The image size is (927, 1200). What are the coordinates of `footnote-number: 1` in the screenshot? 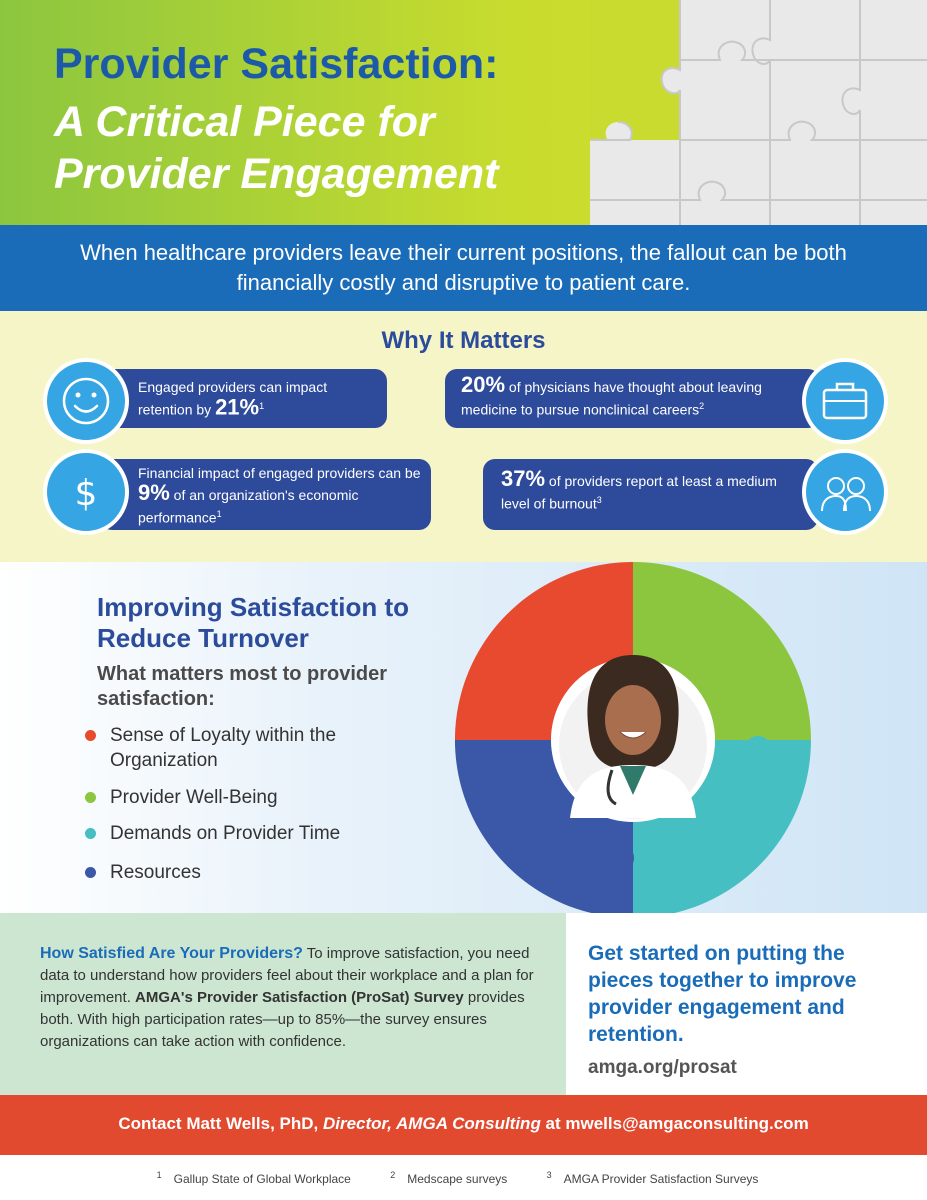 It's located at (159, 1175).